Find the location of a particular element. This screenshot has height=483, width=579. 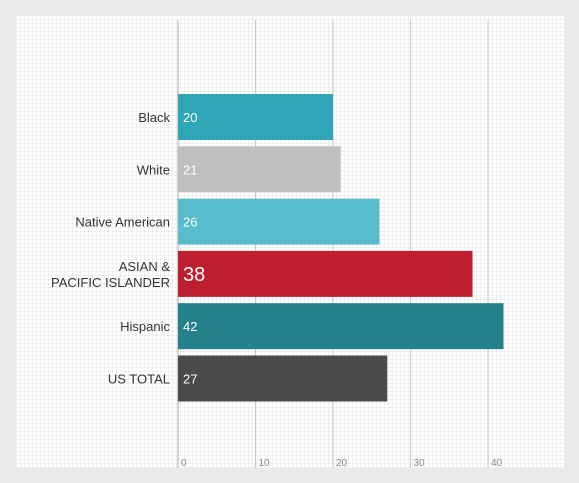

x-tick-label-40: 40 is located at coordinates (497, 463).